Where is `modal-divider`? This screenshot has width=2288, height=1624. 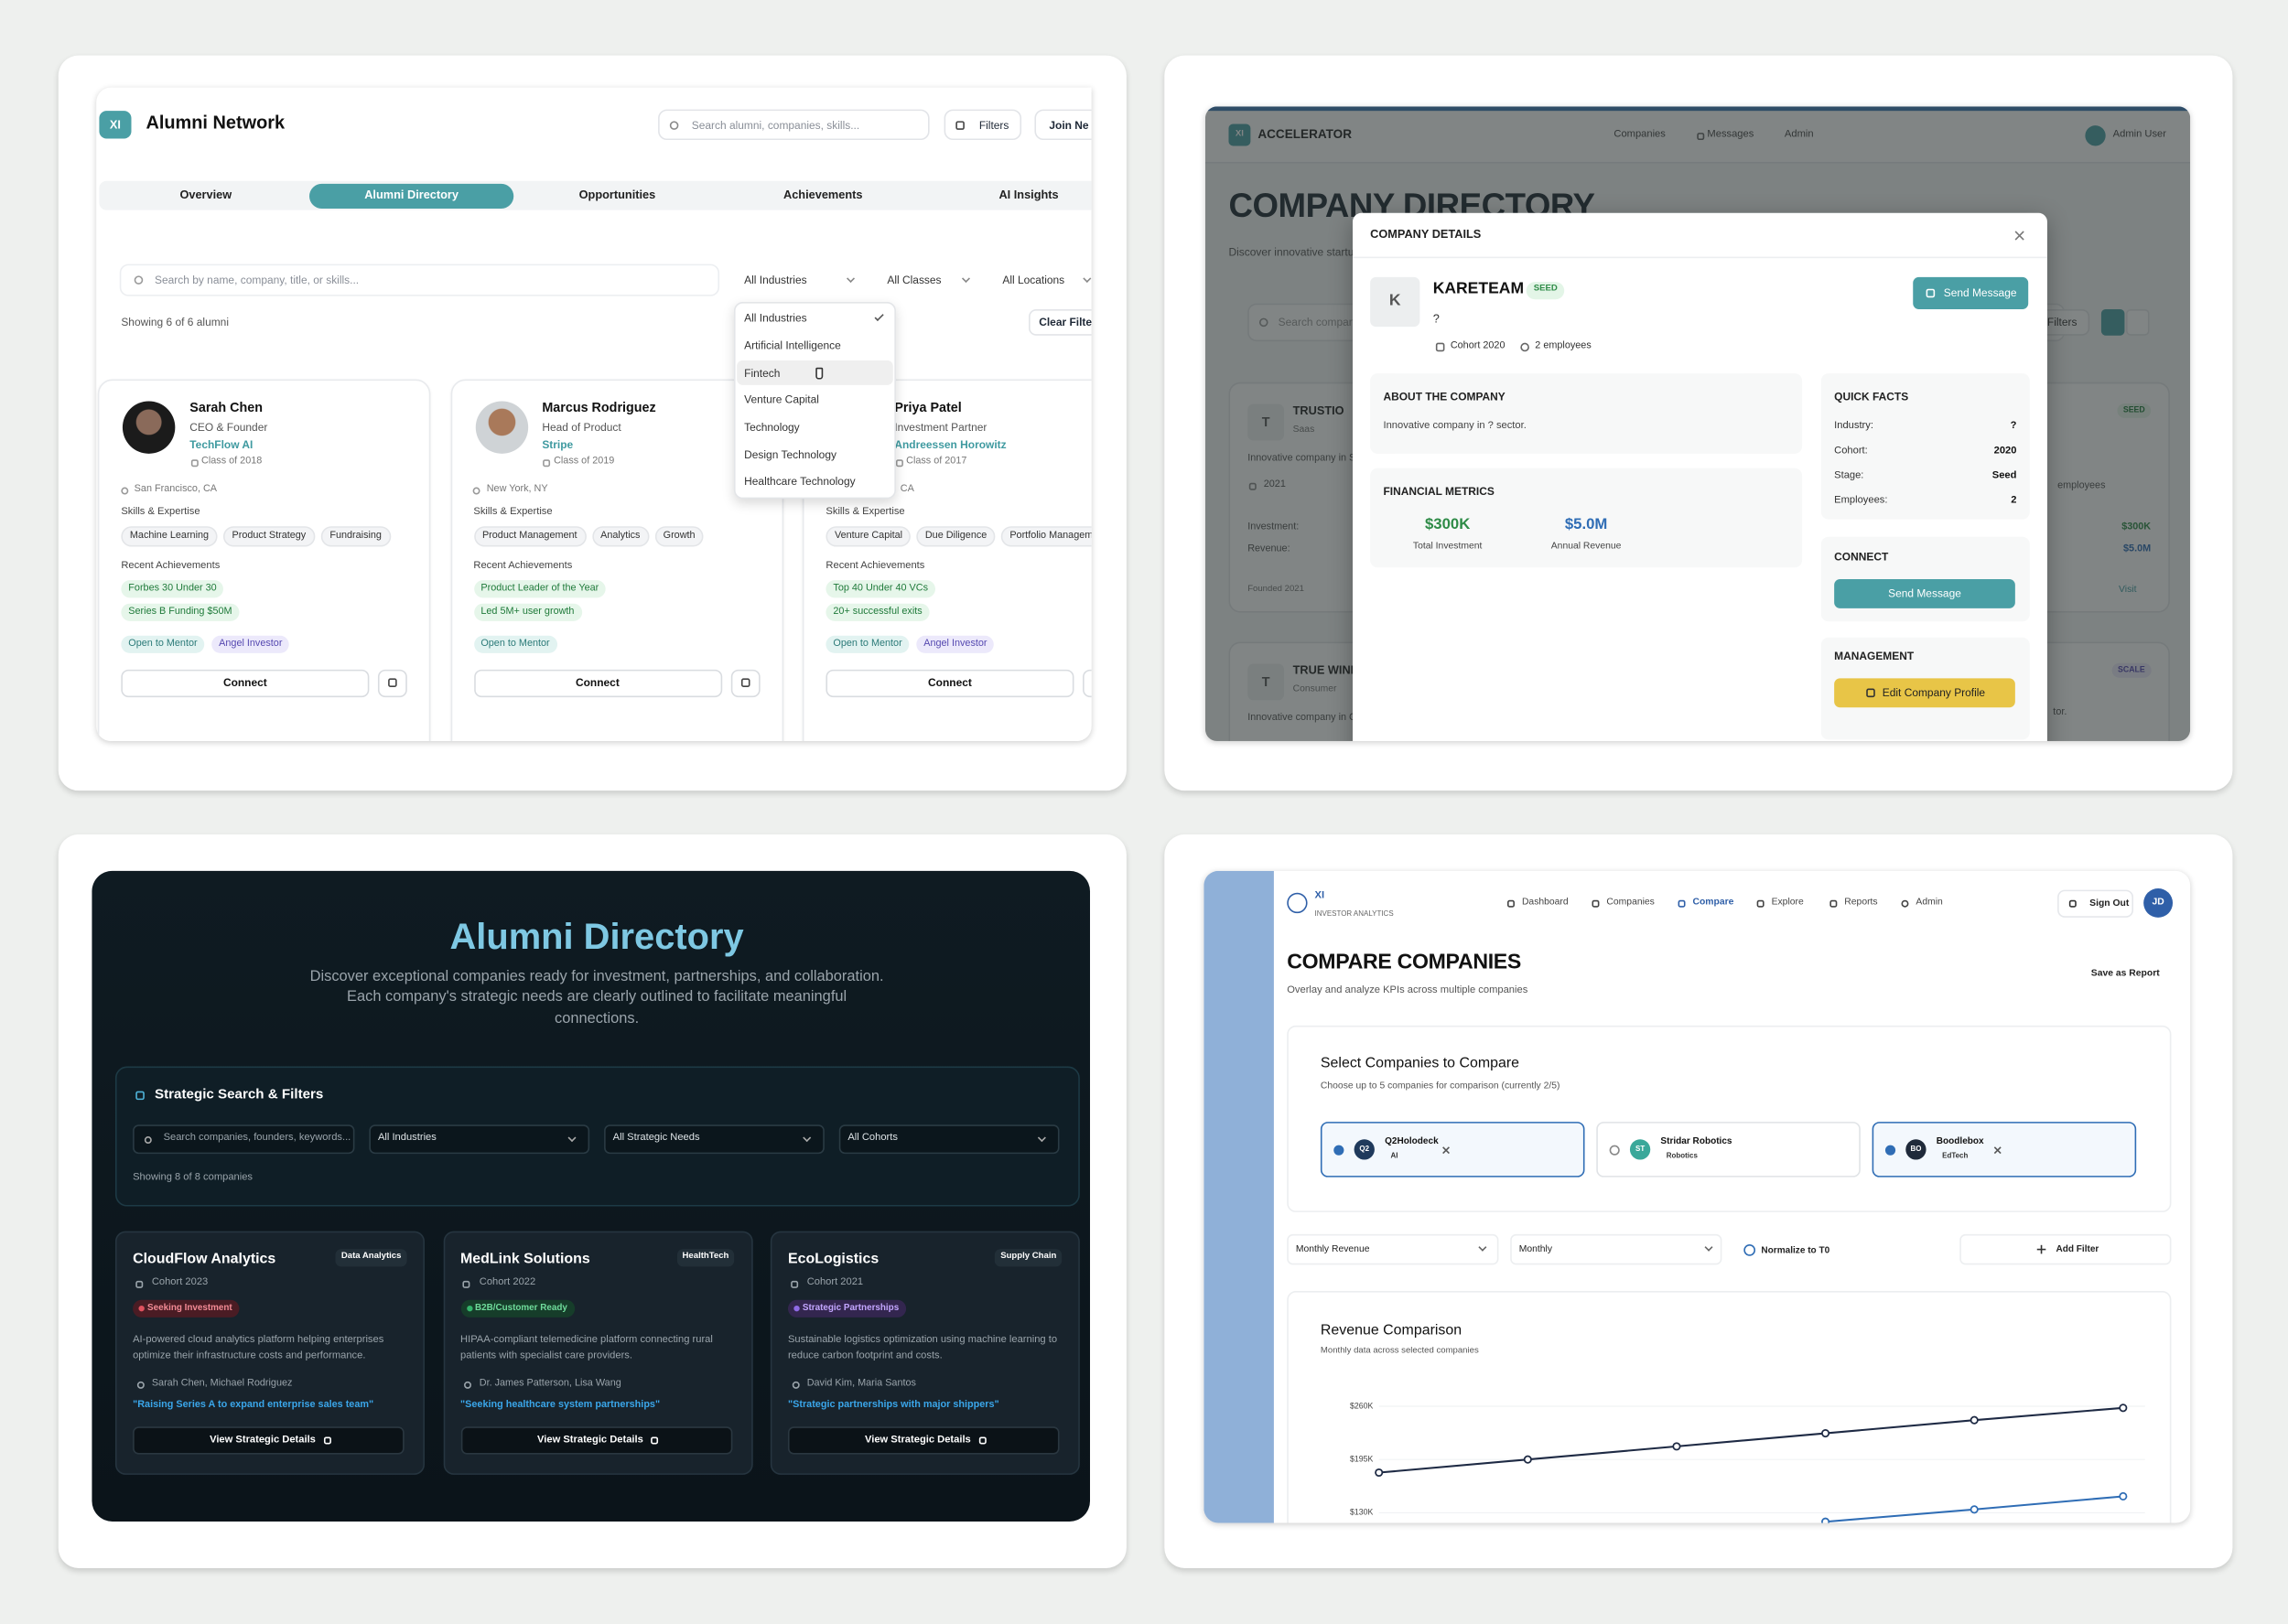 modal-divider is located at coordinates (1700, 257).